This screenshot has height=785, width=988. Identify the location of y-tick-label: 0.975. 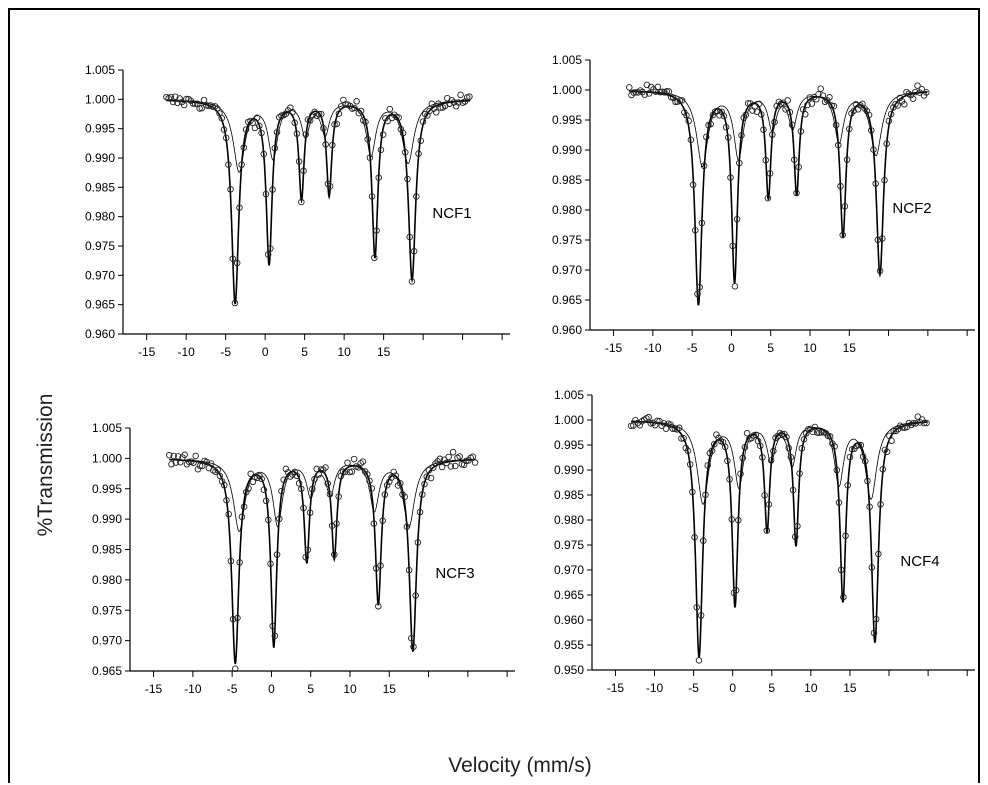
(567, 240).